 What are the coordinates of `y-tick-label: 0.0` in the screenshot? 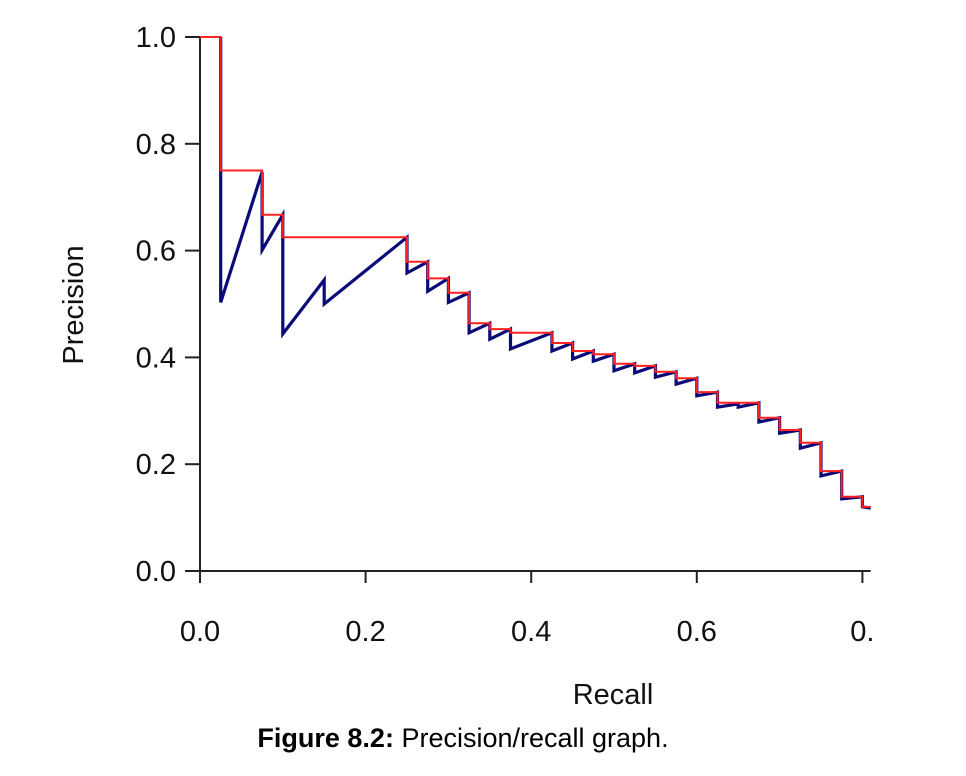 It's located at (156, 572).